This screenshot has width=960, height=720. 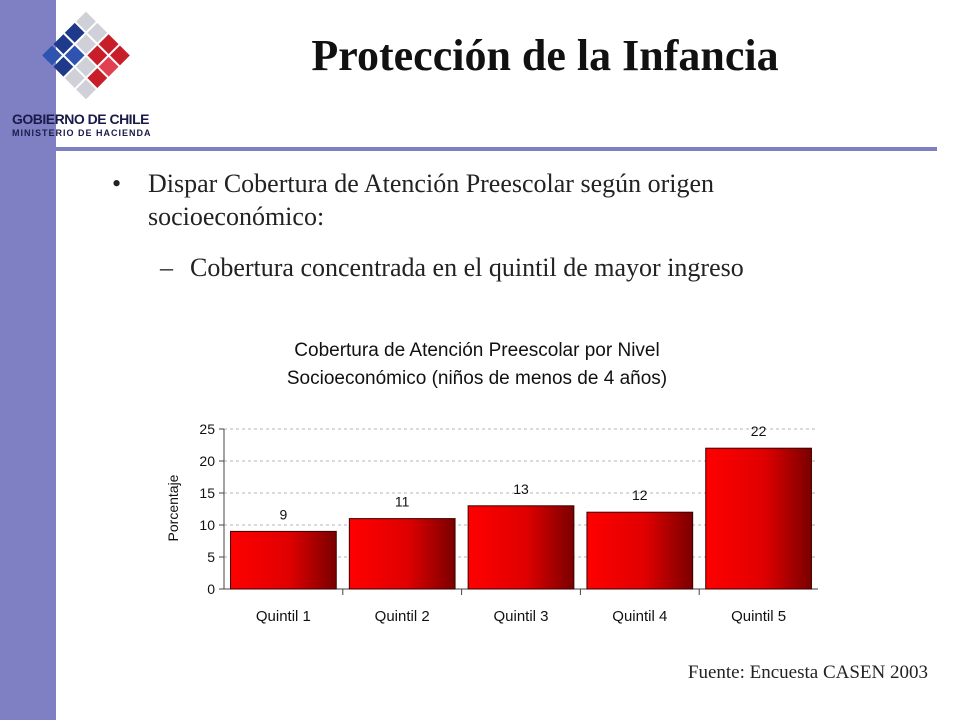 I want to click on bar-value-label: 12, so click(x=640, y=495).